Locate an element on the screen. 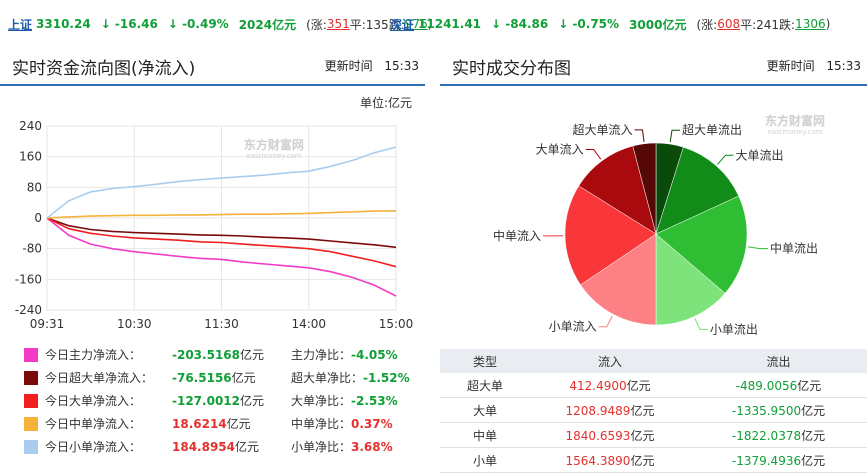 The height and width of the screenshot is (473, 867). deal-table-header: 类型 流入 流出 is located at coordinates (653, 361).